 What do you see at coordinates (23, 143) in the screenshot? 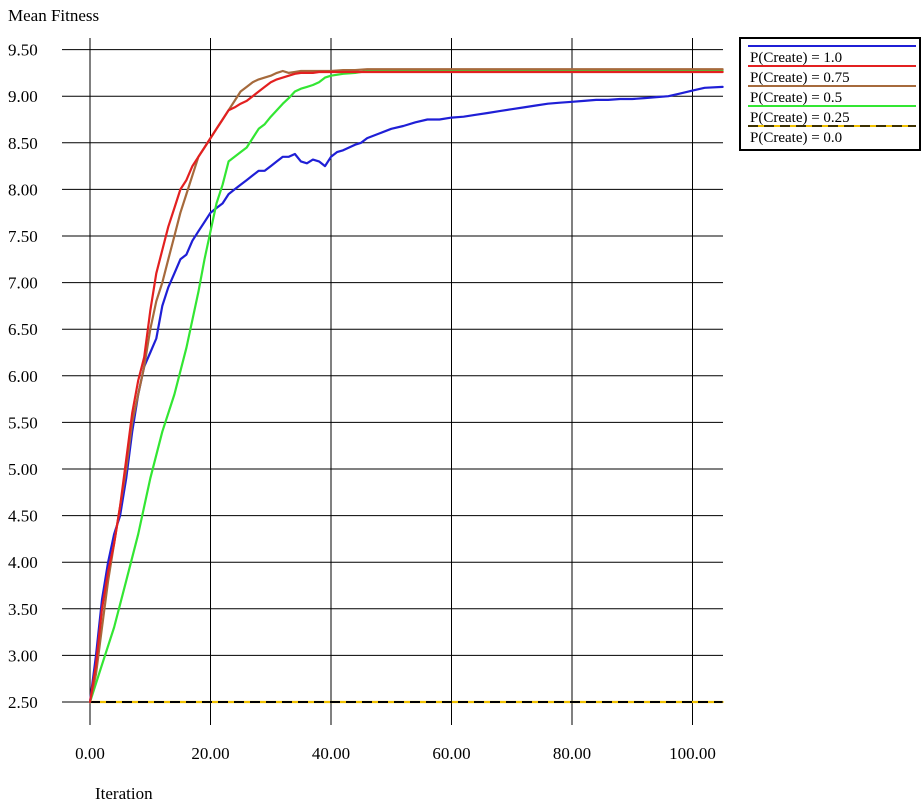
I see `y-tick-label: 8.50` at bounding box center [23, 143].